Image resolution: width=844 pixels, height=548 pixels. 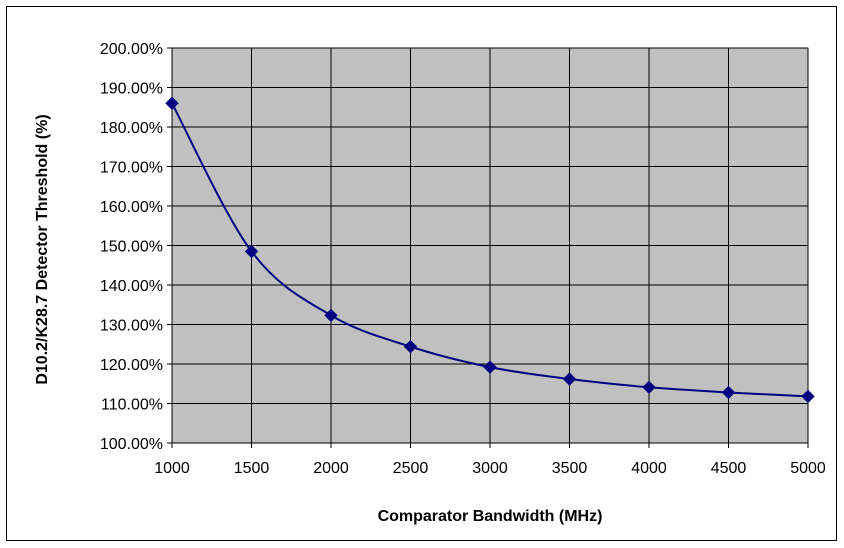 I want to click on y-tick-label: 150.00%, so click(x=131, y=247).